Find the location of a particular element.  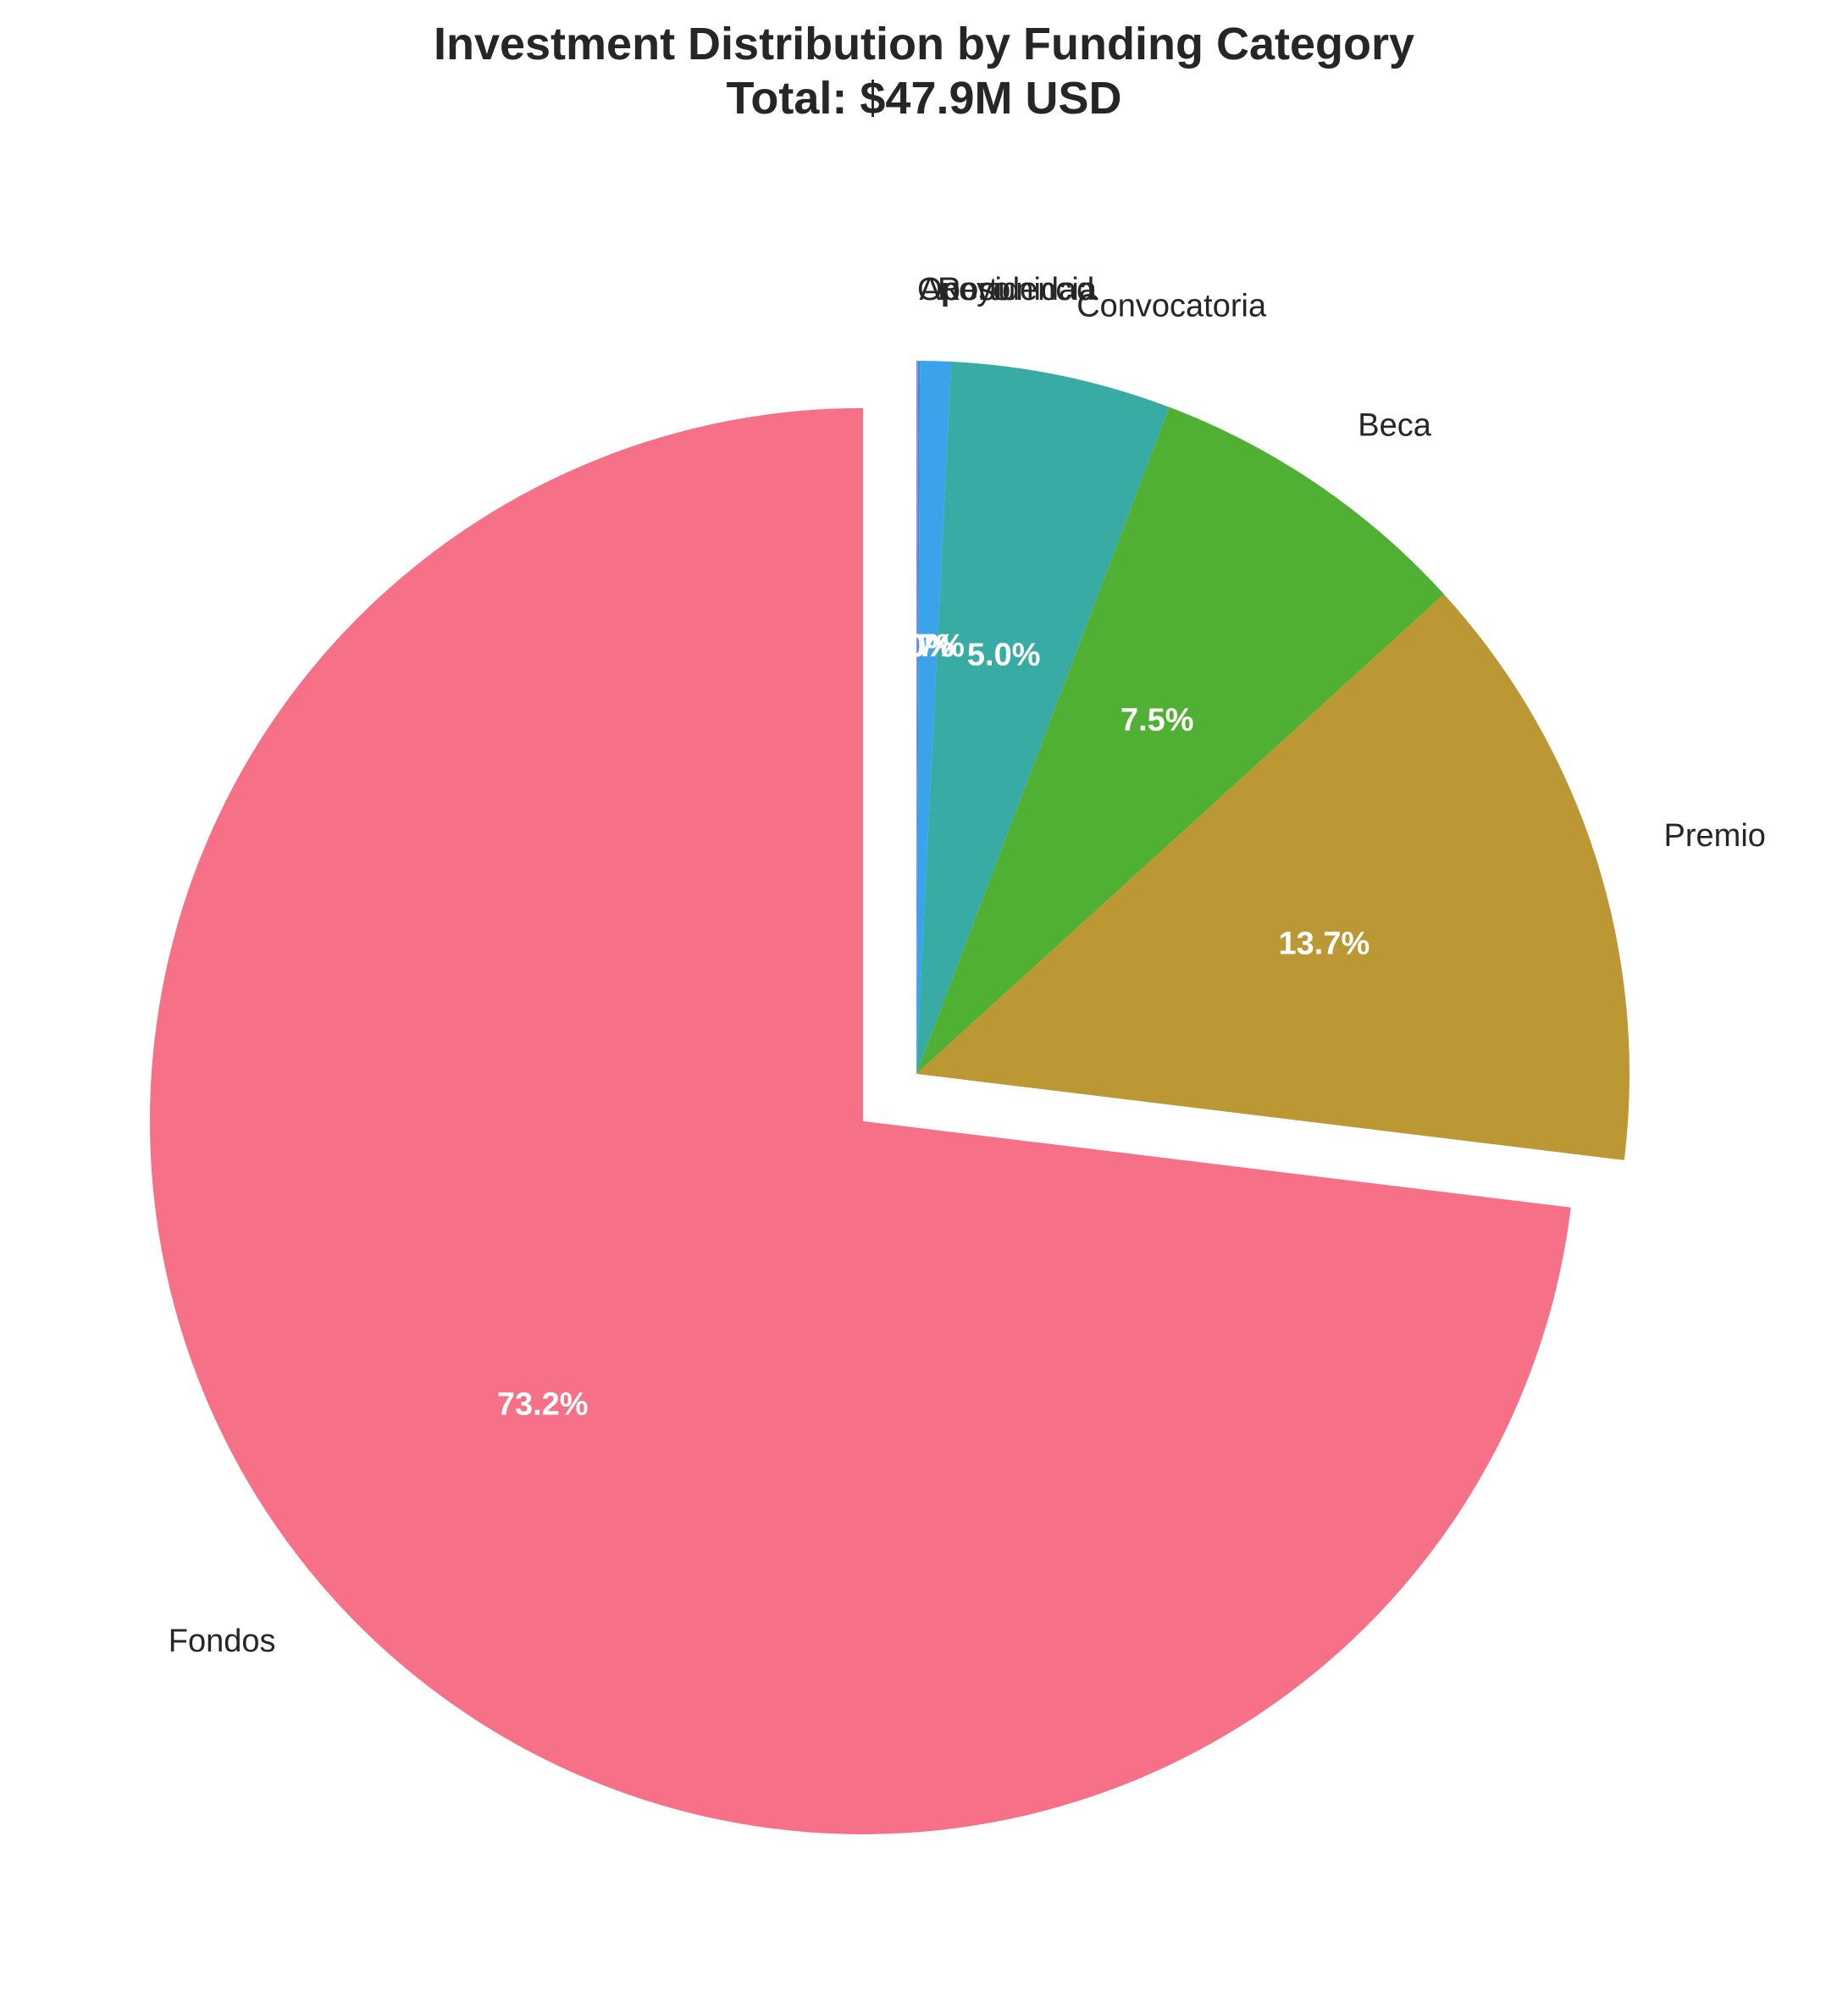

pct-label-beca: 7.5% is located at coordinates (1157, 720).